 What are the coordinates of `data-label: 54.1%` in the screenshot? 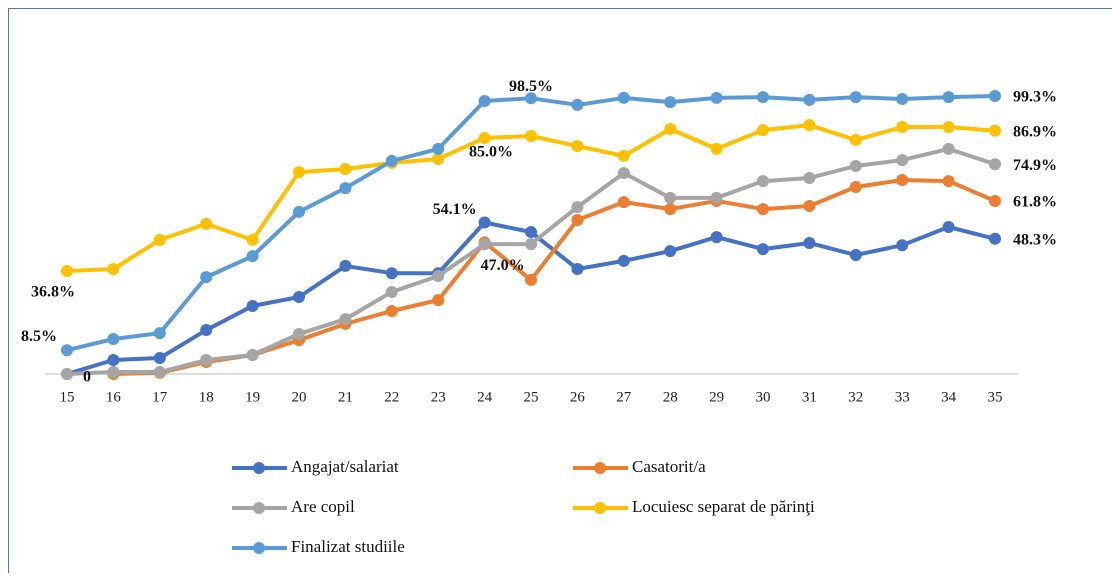 It's located at (455, 209).